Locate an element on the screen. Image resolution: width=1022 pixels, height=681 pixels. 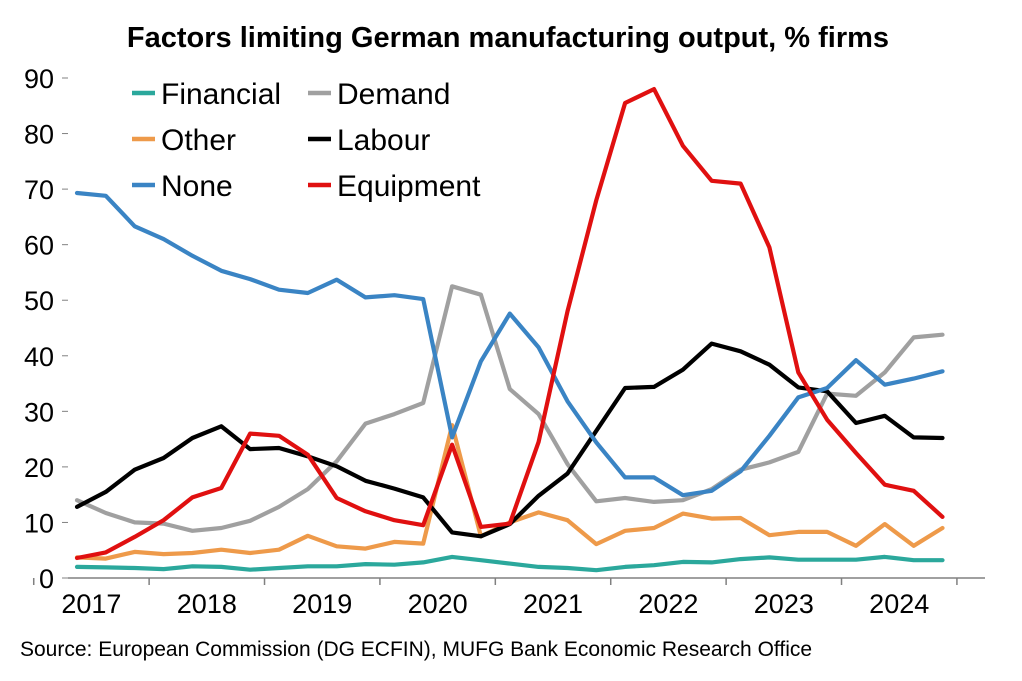
x-tick-label: 2022 is located at coordinates (668, 604).